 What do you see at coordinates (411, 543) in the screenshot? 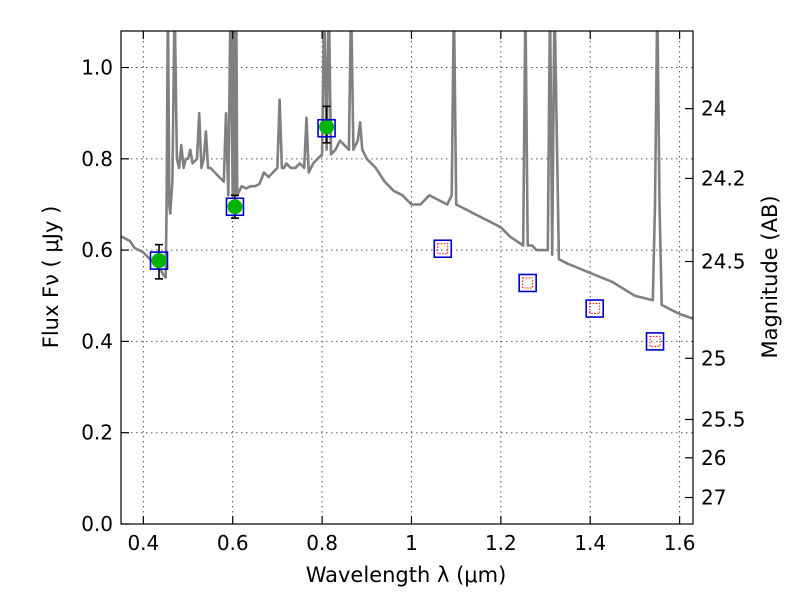
I see `x-tick-label: 1` at bounding box center [411, 543].